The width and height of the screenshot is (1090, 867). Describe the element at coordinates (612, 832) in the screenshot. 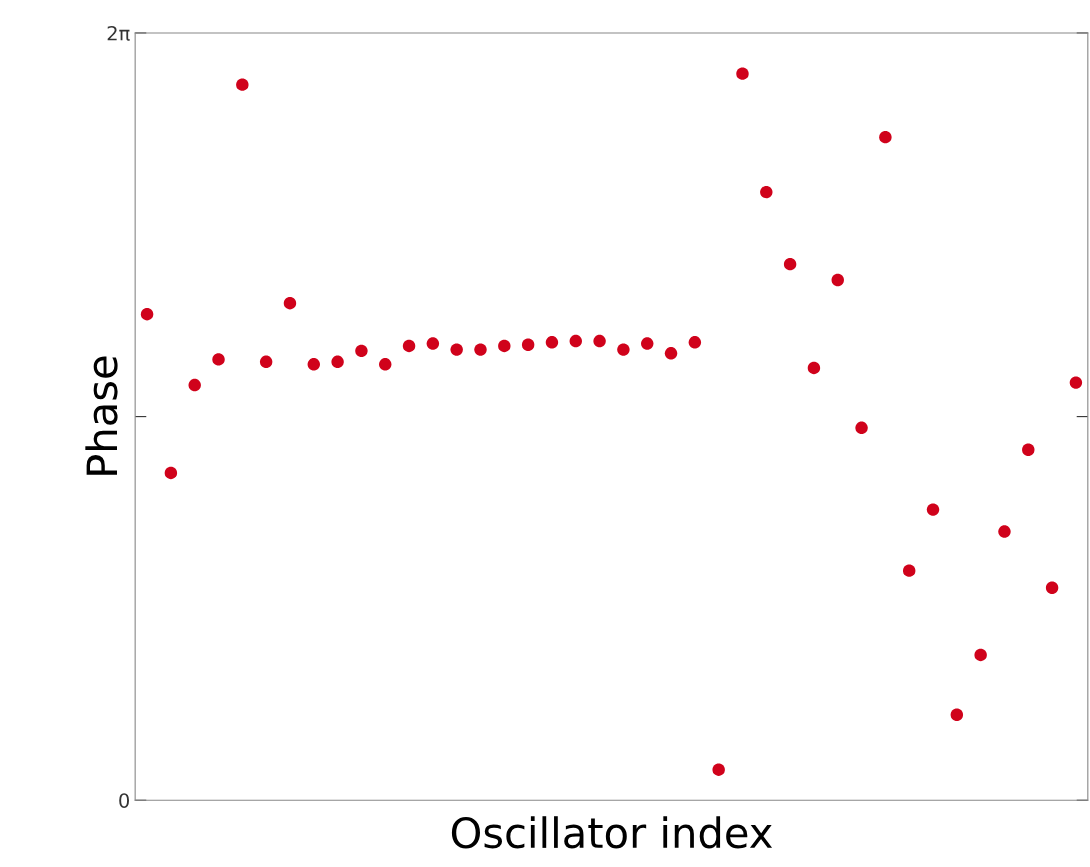

I see `x-axis-title: Oscillator index` at that location.